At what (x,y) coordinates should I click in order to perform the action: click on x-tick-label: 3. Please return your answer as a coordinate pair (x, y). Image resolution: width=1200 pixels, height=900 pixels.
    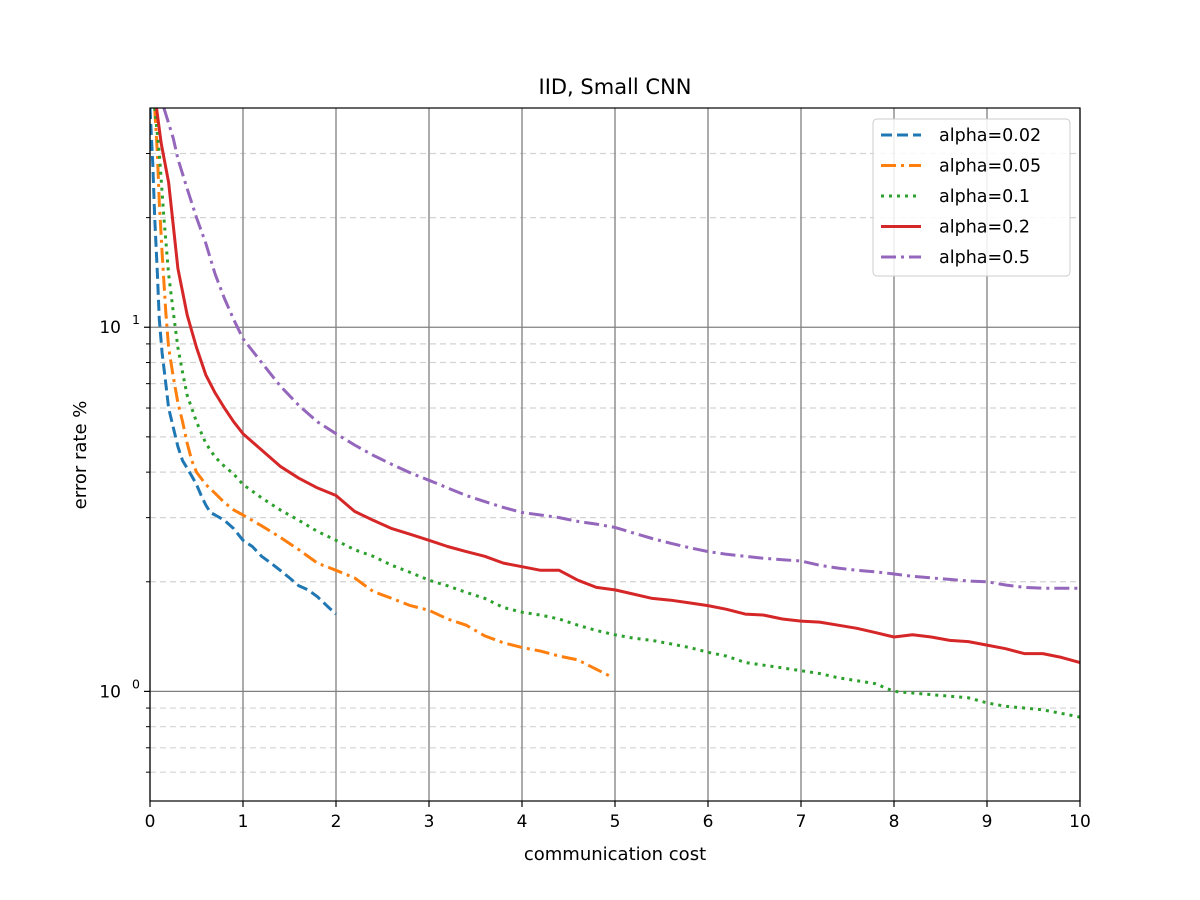
    Looking at the image, I should click on (429, 822).